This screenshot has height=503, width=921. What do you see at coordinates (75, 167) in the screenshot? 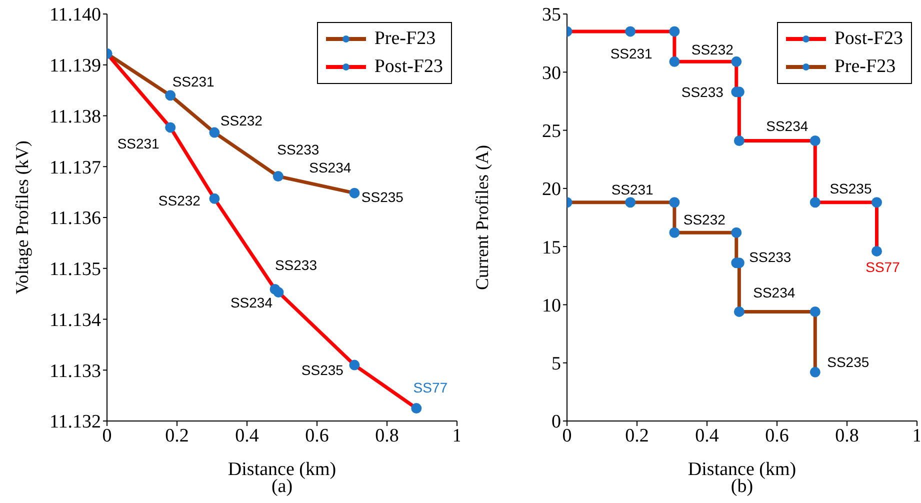
I see `y-tick-label: 11.137` at bounding box center [75, 167].